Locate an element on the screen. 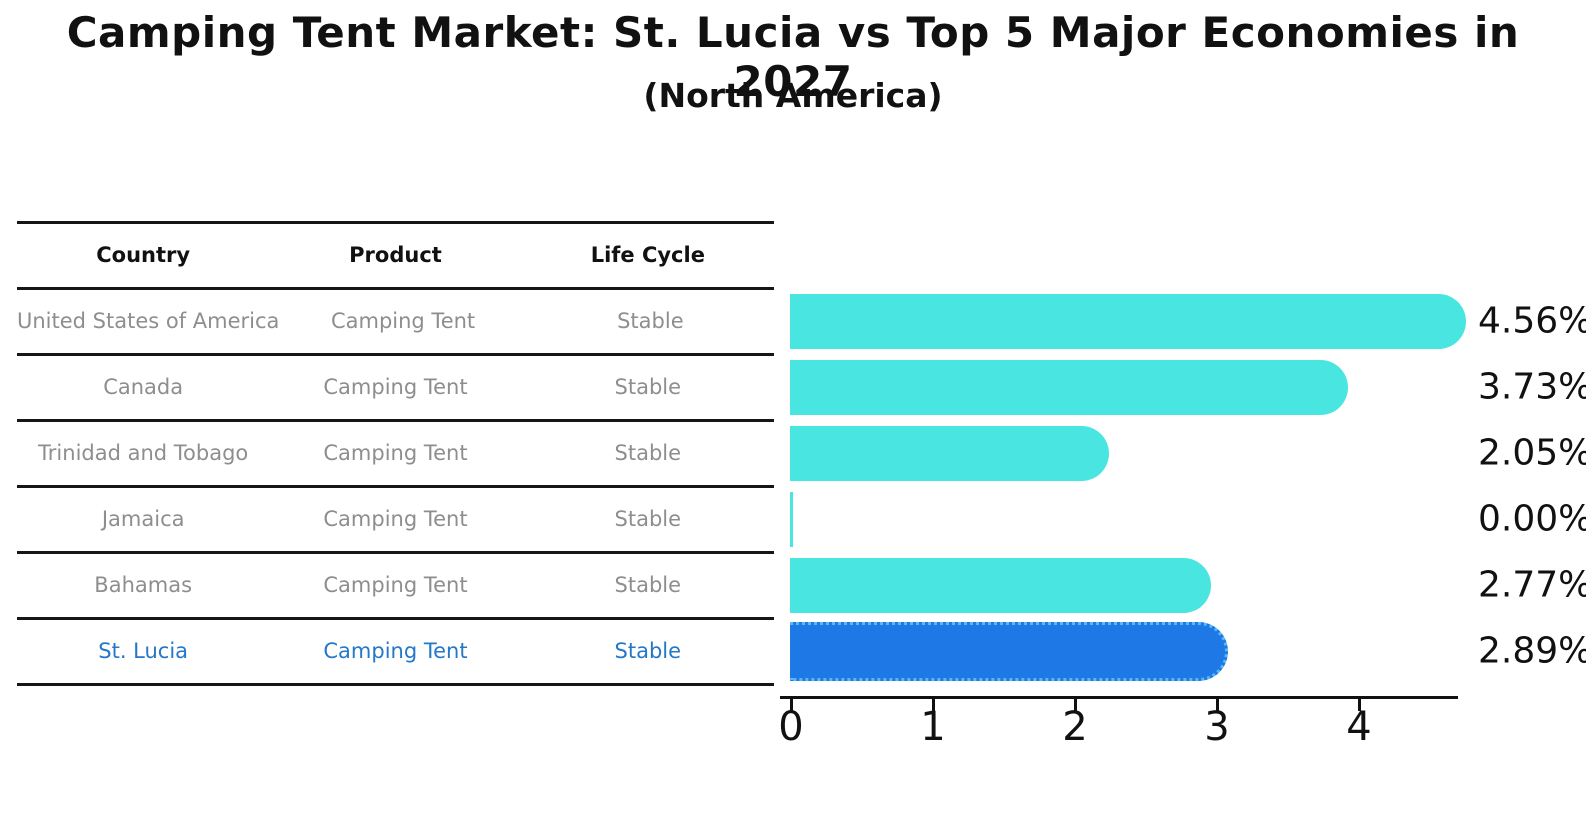  table-row: Trinidad and Tobago Camping Tent Stable is located at coordinates (395, 453).